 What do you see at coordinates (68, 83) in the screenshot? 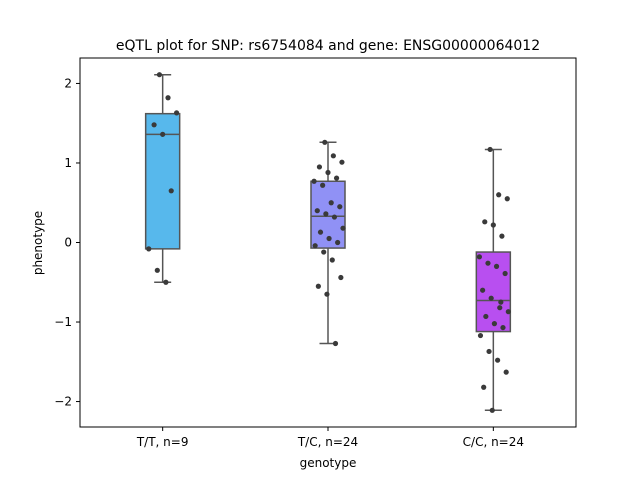
I see `y-tick-label: 2` at bounding box center [68, 83].